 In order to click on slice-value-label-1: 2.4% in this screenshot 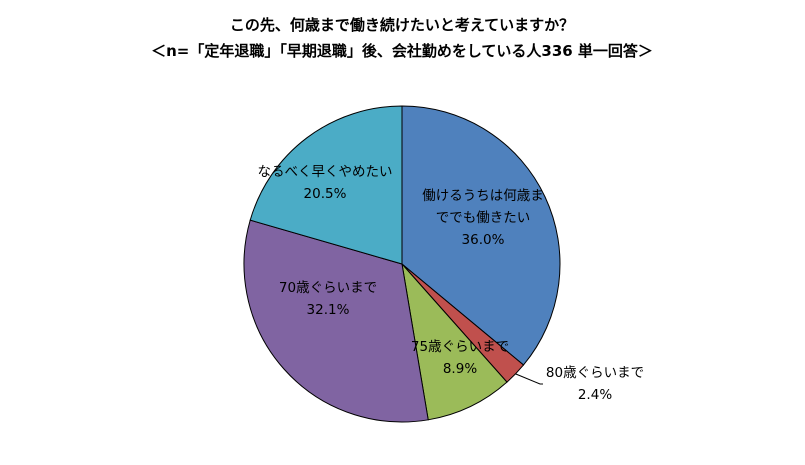, I will do `click(595, 395)`.